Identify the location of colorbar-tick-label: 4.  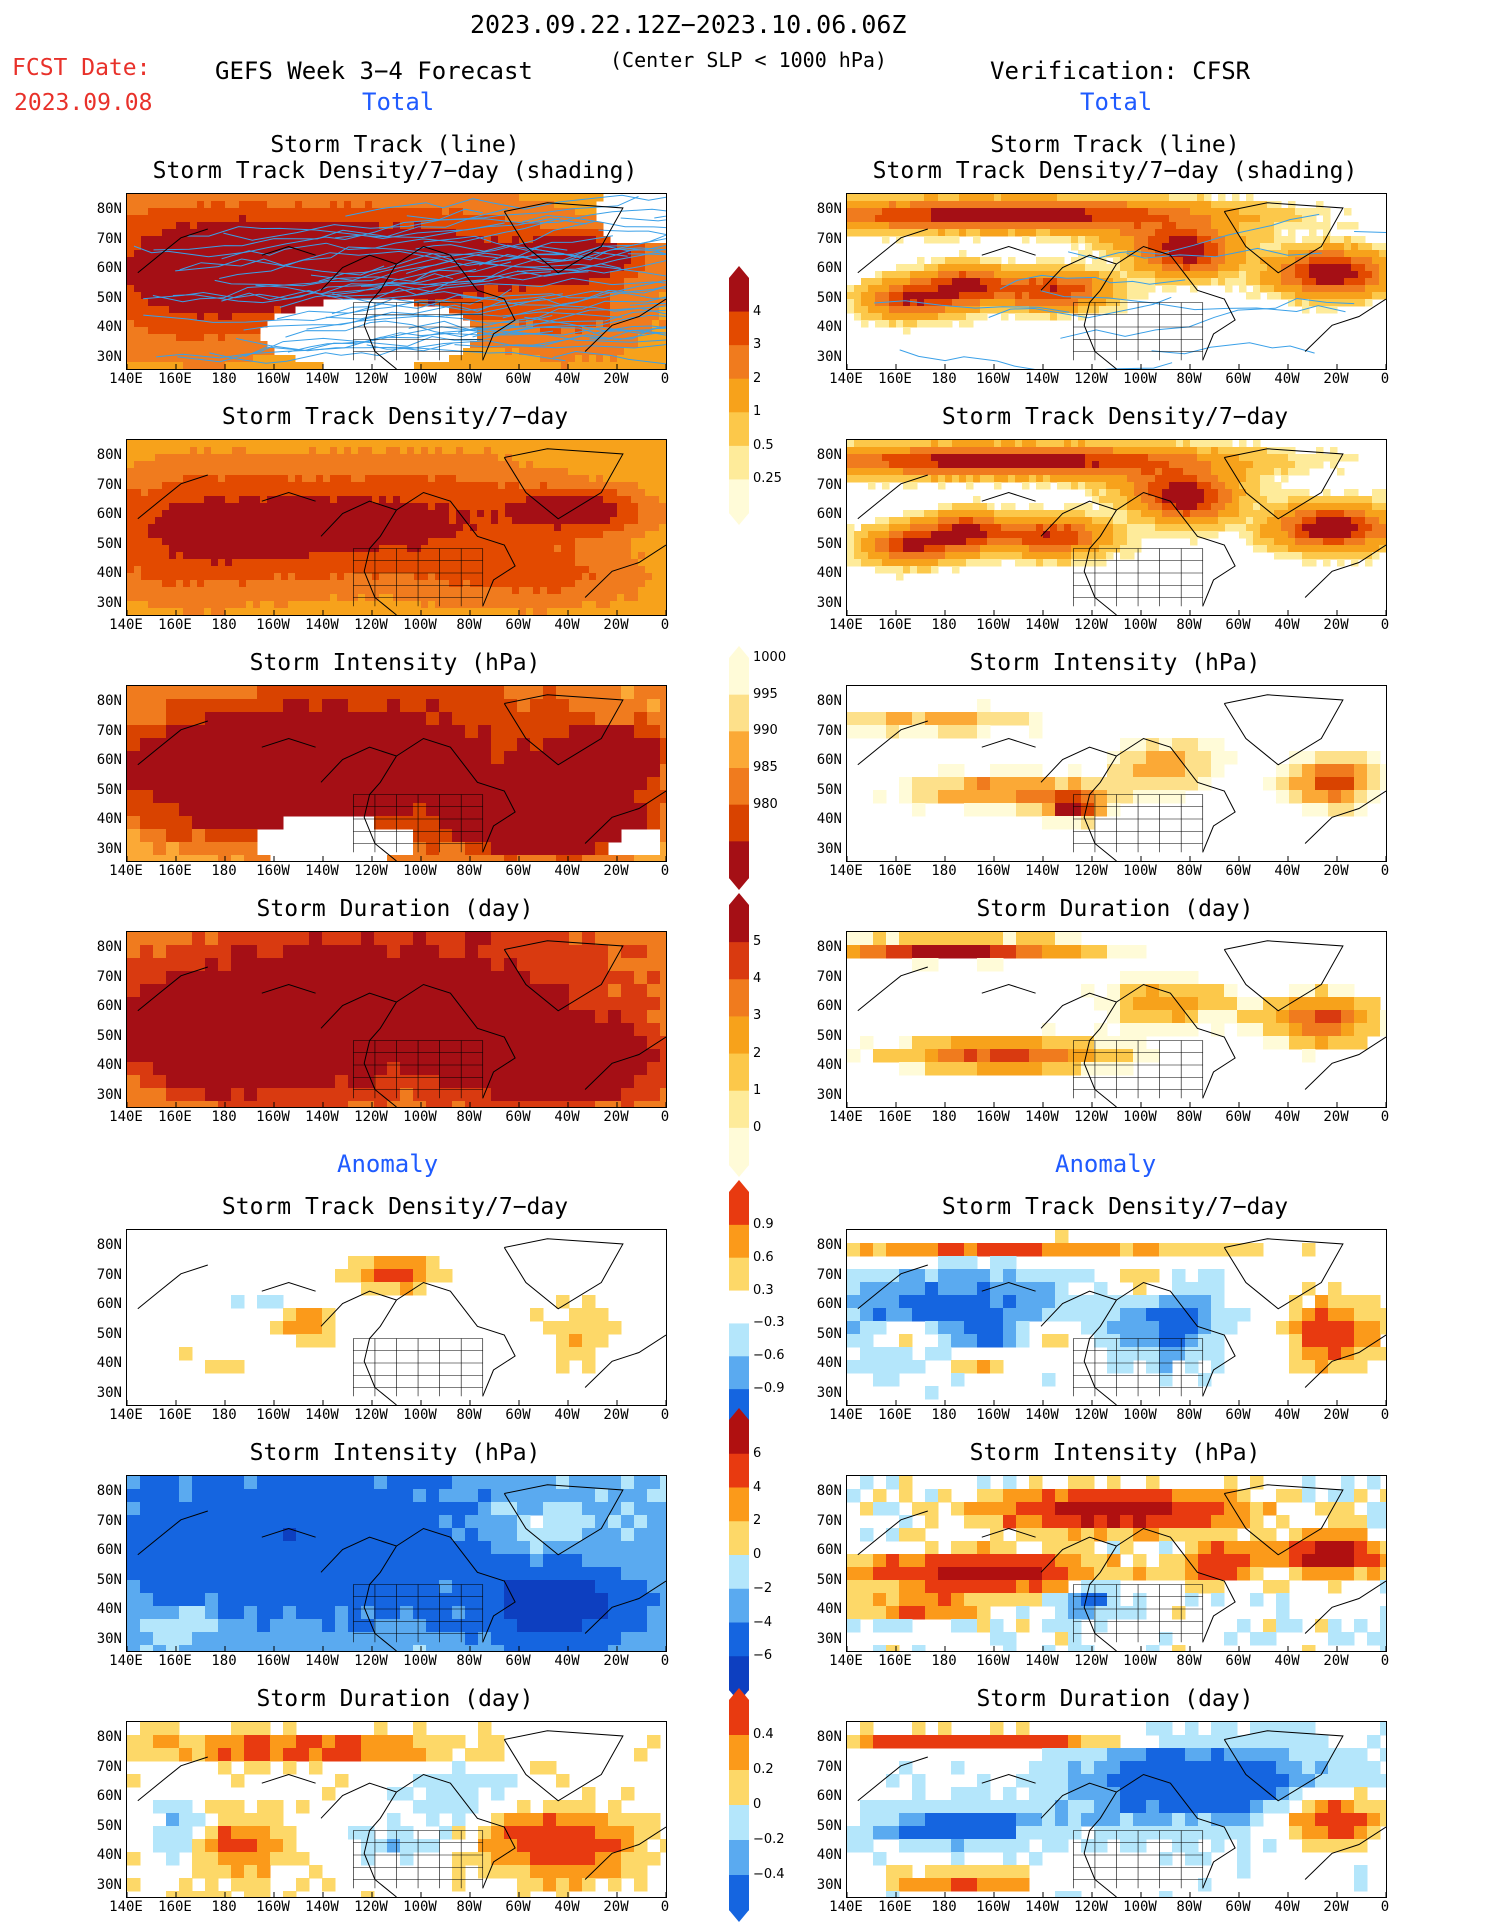
(757, 1487).